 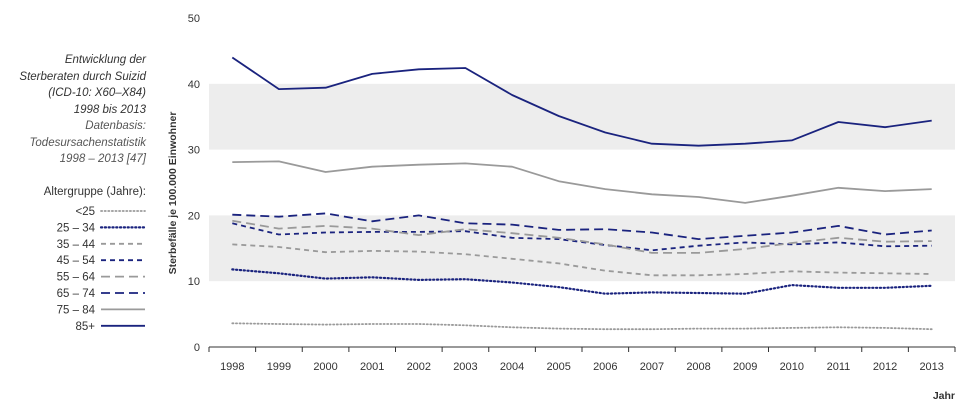 What do you see at coordinates (792, 367) in the screenshot?
I see `x-tick-label: 2010` at bounding box center [792, 367].